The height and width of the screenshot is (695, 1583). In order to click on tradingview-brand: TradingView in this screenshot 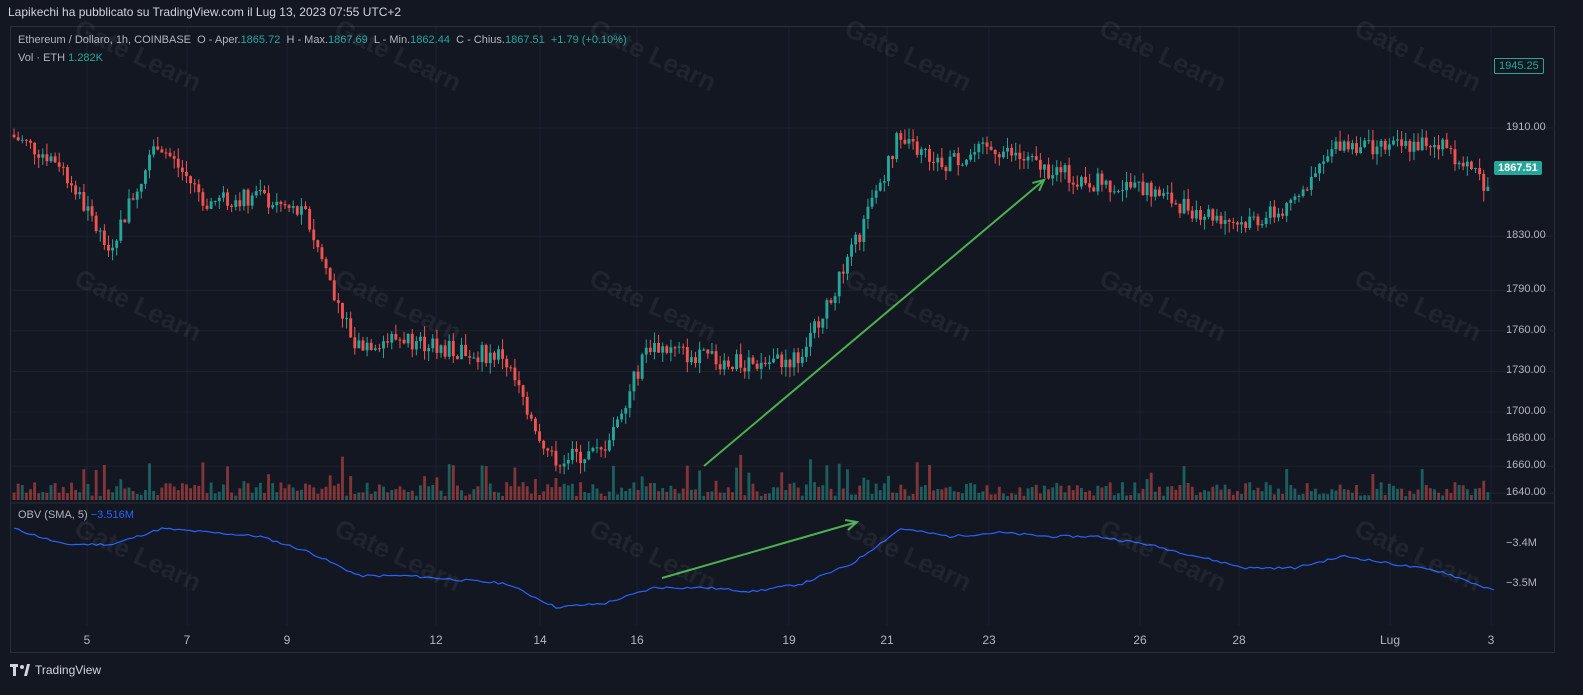, I will do `click(55, 670)`.